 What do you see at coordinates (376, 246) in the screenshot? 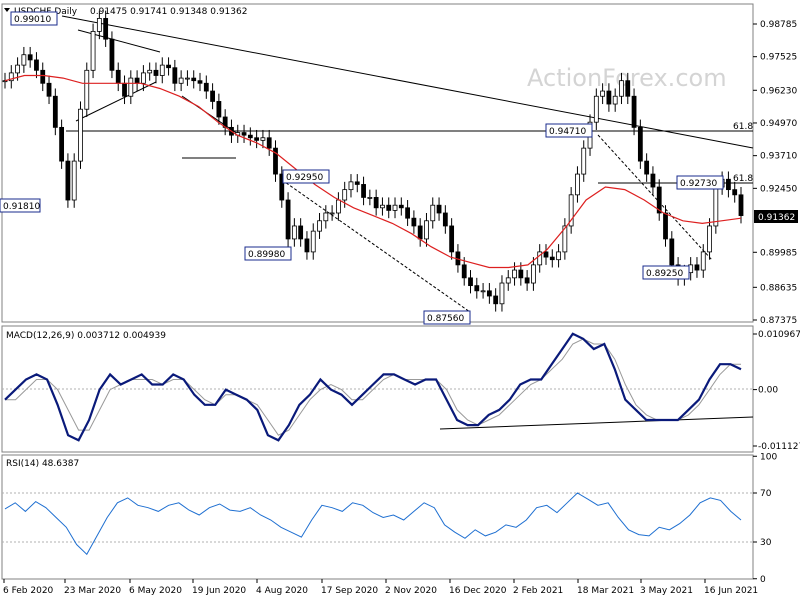
I see `downtrend-dashed-line` at bounding box center [376, 246].